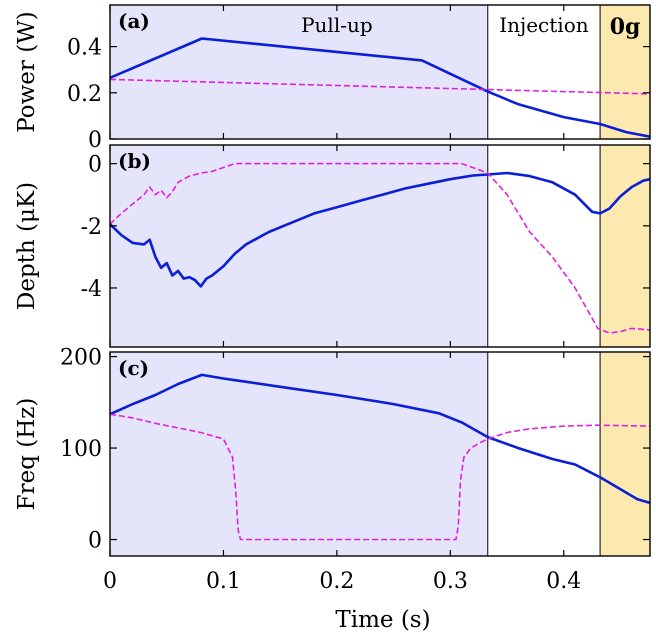 This screenshot has width=656, height=637. I want to click on y-axis-label: Depth (μK), so click(27, 246).